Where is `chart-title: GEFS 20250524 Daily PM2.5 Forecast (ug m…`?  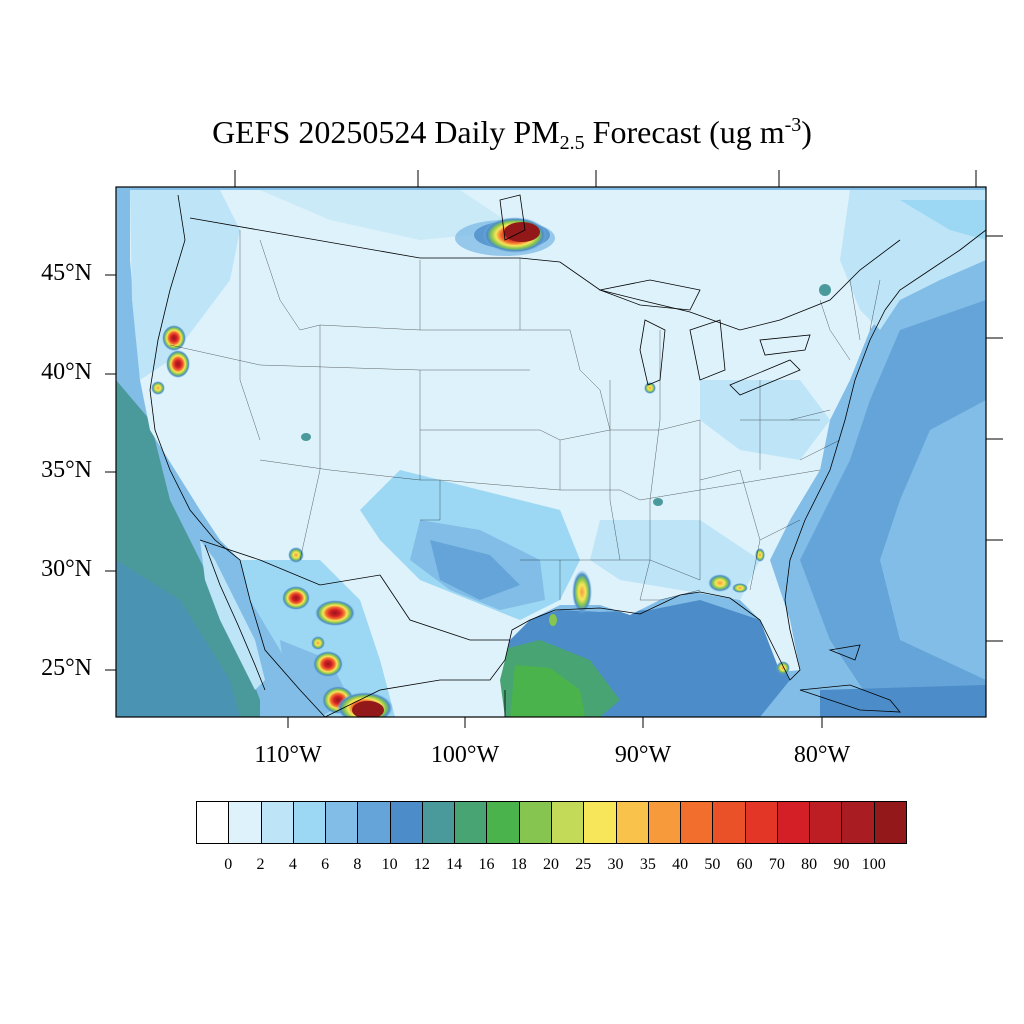 chart-title: GEFS 20250524 Daily PM2.5 Forecast (ug m… is located at coordinates (512, 134).